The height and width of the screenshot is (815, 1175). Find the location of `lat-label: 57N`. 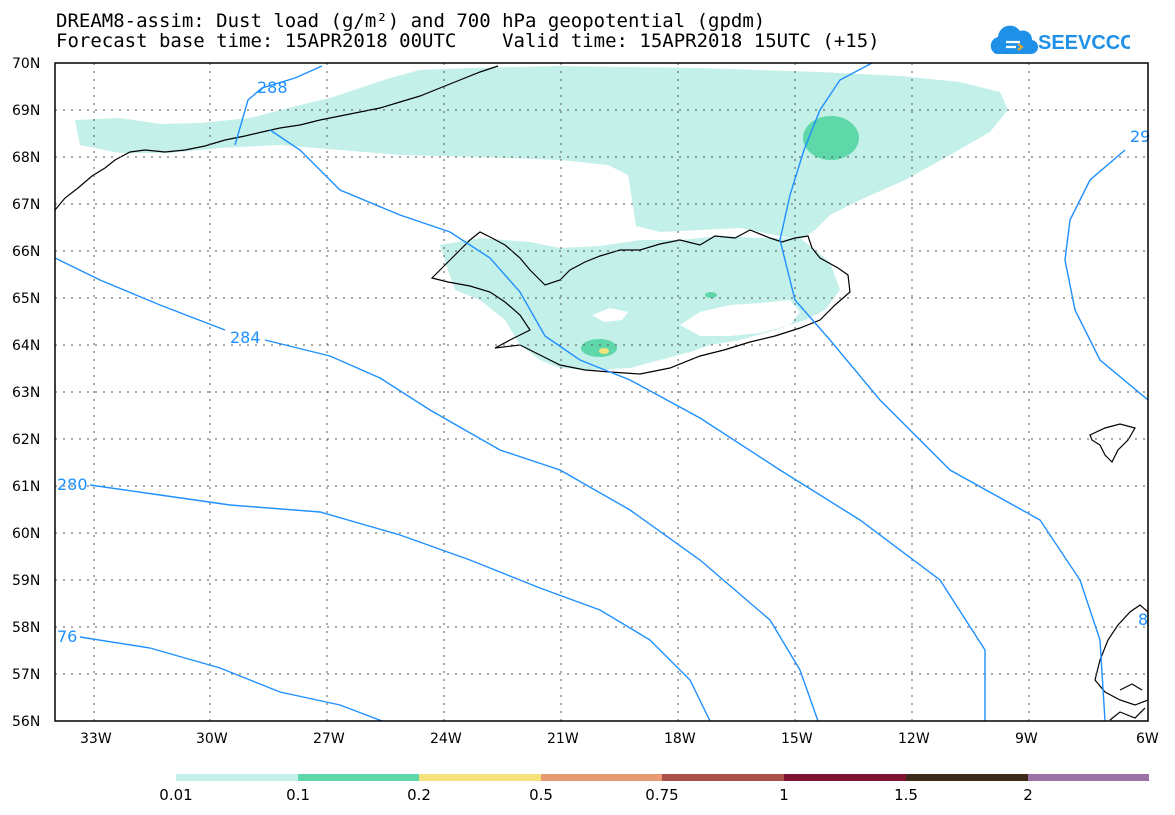

lat-label: 57N is located at coordinates (26, 675).